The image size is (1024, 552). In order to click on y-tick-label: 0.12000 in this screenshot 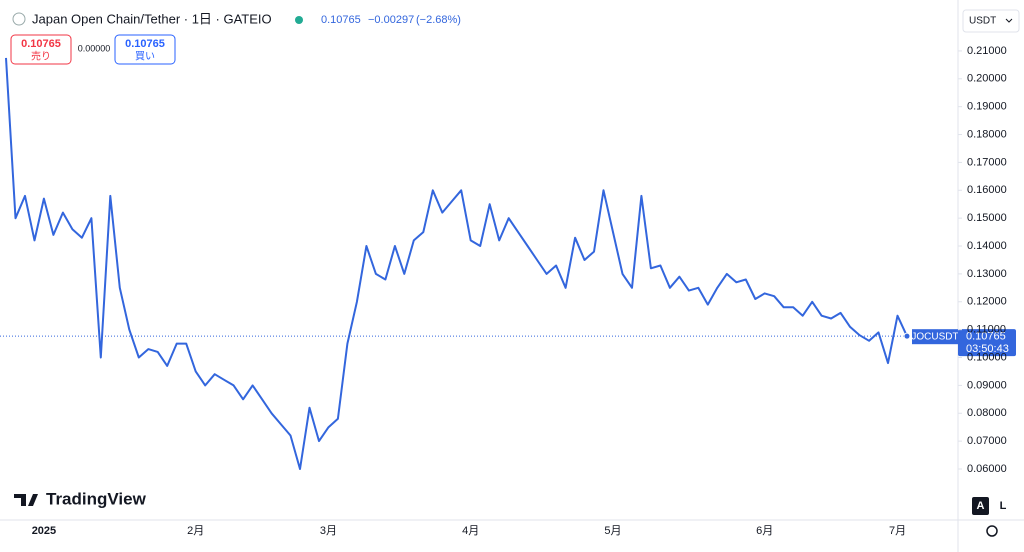, I will do `click(987, 302)`.